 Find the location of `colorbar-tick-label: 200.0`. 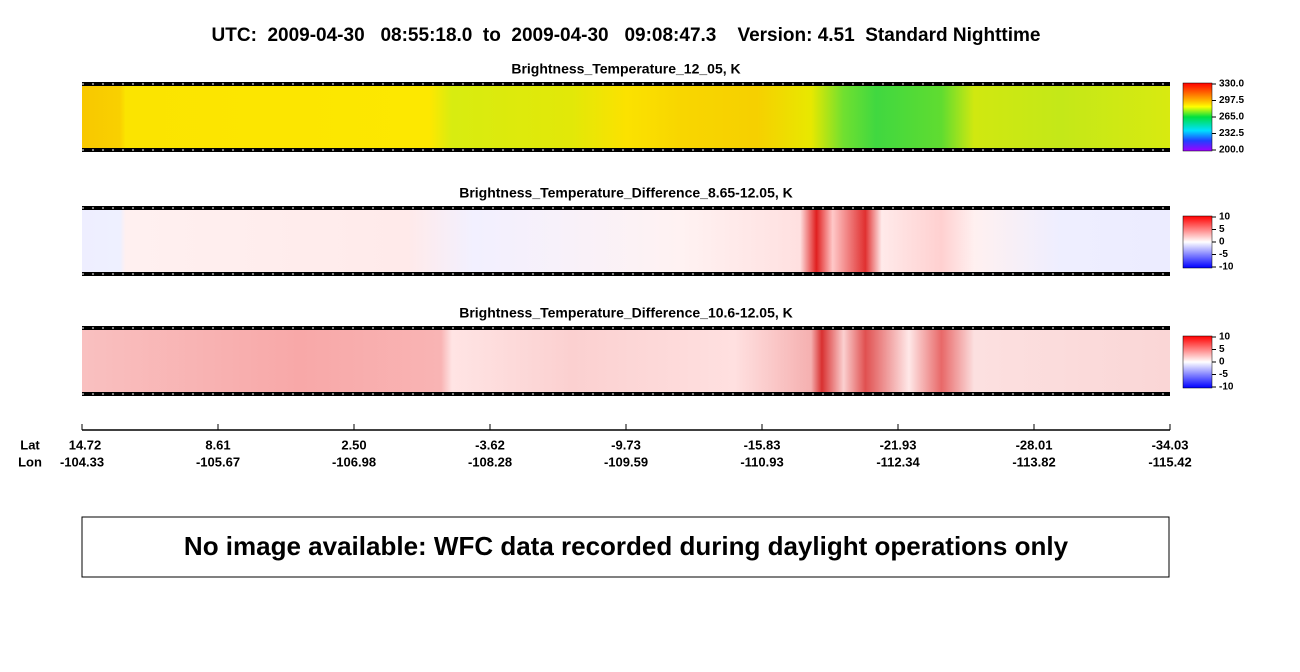

colorbar-tick-label: 200.0 is located at coordinates (1231, 150).